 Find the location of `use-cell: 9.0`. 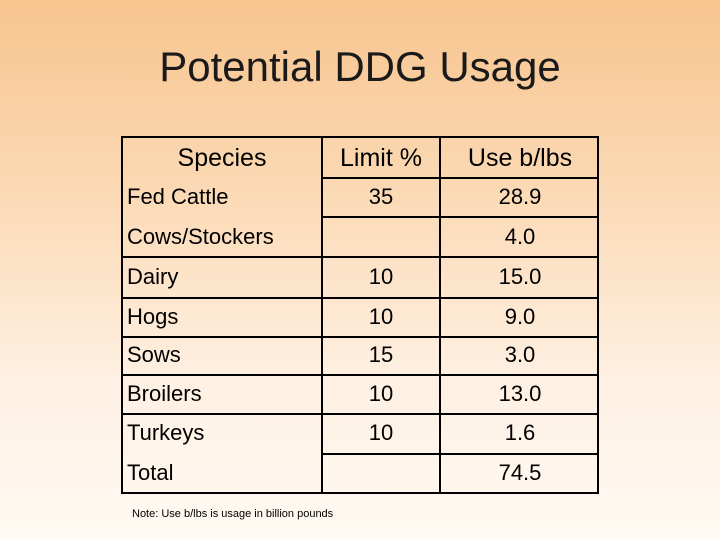

use-cell: 9.0 is located at coordinates (520, 316).